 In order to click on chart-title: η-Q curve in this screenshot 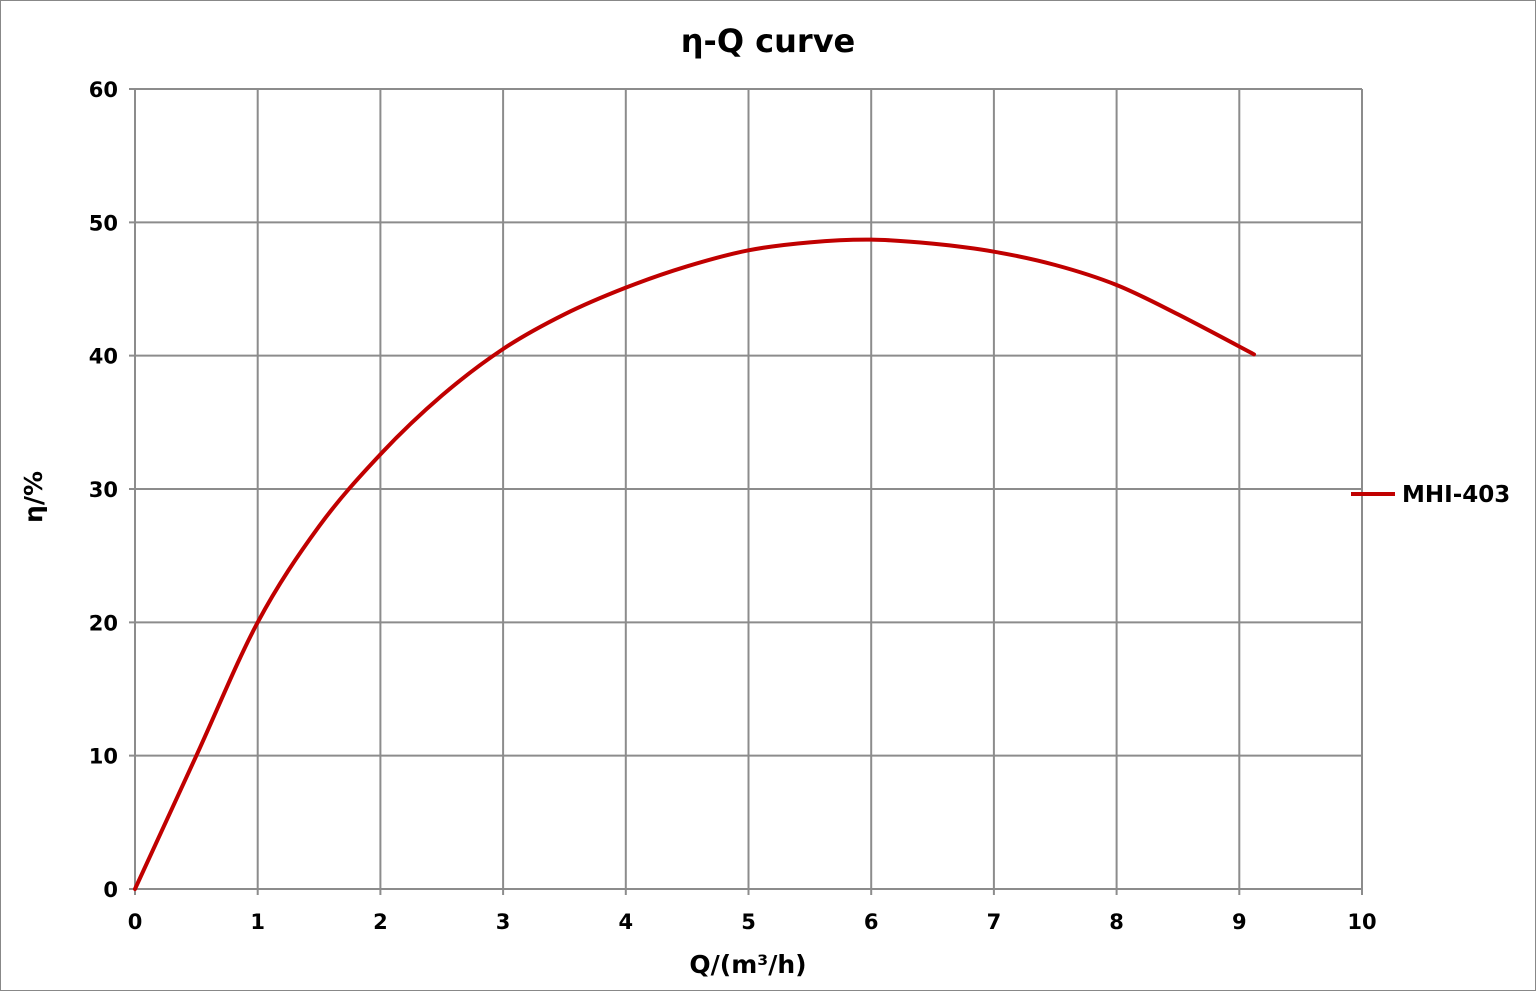, I will do `click(768, 41)`.